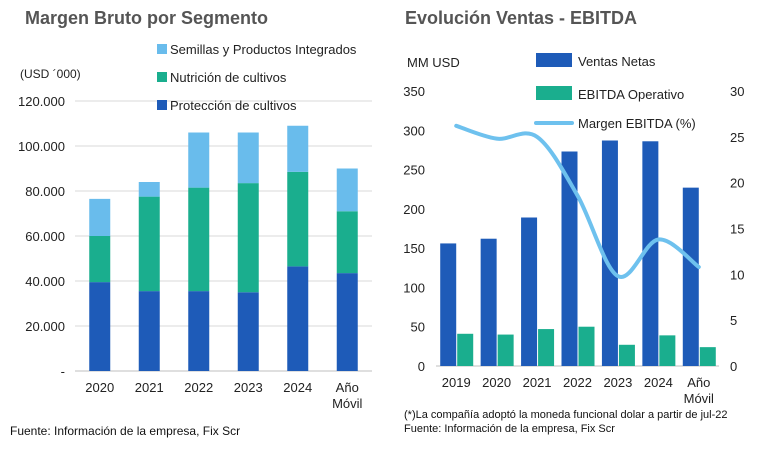 Image resolution: width=775 pixels, height=452 pixels. I want to click on line-margen-ebitda, so click(577, 201).